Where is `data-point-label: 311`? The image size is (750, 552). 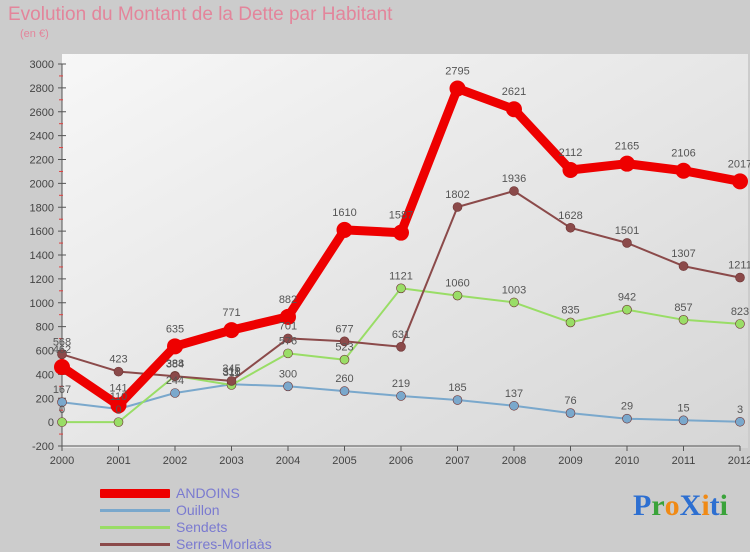
data-point-label: 311 is located at coordinates (232, 373).